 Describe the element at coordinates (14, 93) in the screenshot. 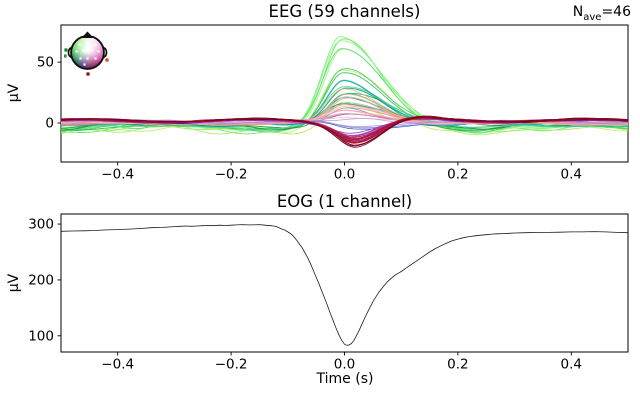

I see `eeg-ylabel: µV` at that location.